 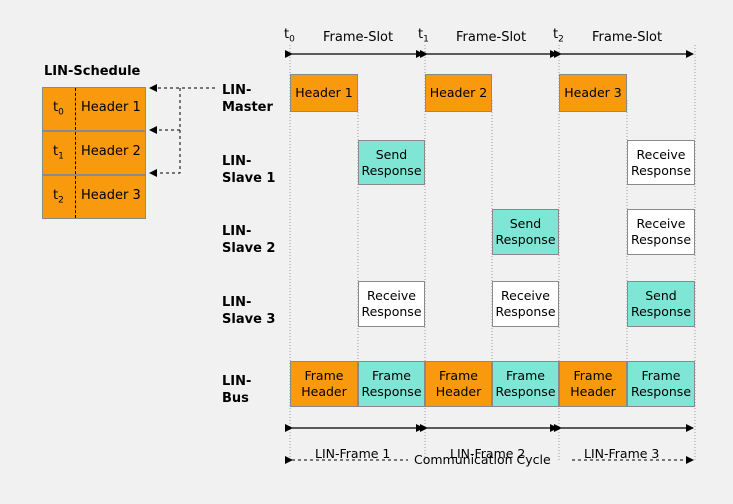 I want to click on schedule-header: Header 1, so click(x=111, y=107).